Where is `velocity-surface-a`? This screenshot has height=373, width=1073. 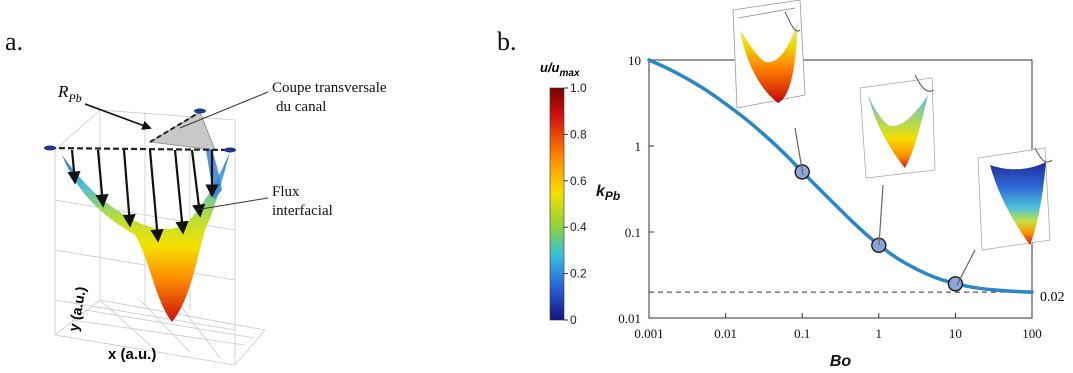 velocity-surface-a is located at coordinates (146, 237).